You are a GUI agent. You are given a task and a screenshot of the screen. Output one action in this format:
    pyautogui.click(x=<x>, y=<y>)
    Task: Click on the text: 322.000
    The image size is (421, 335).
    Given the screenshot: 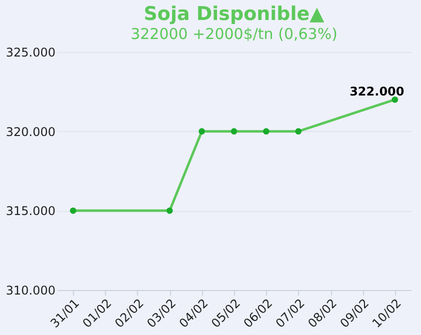 What is the action you would take?
    pyautogui.click(x=377, y=91)
    